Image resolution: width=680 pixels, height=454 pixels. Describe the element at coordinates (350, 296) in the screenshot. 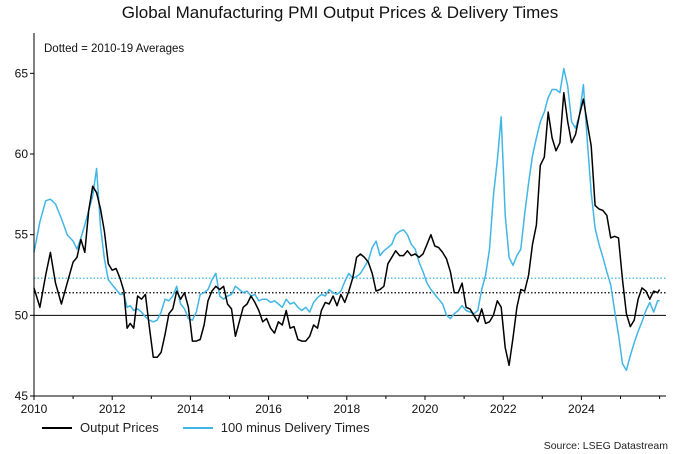

I see `reference-lines` at that location.